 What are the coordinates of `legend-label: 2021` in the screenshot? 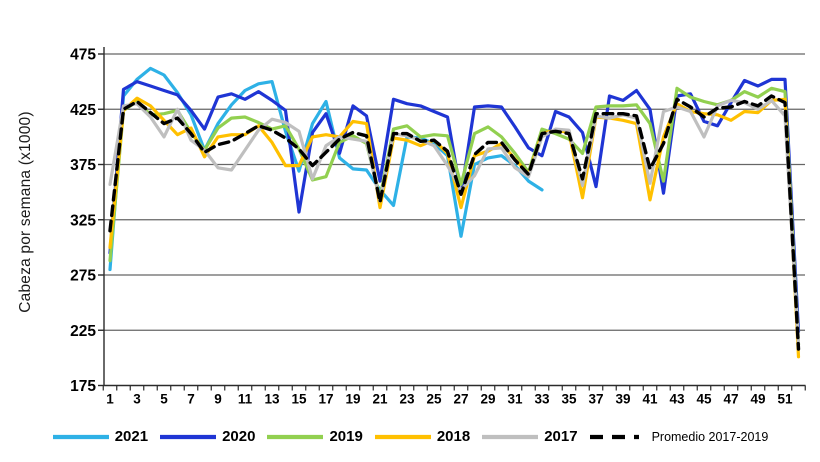 It's located at (131, 436).